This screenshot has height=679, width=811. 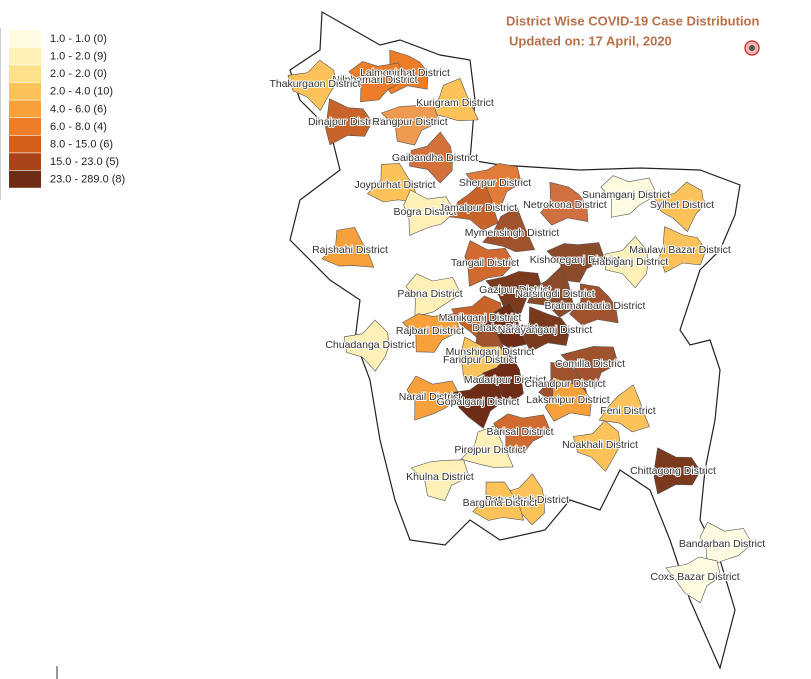 I want to click on district-label: Patuakhali District, so click(x=527, y=500).